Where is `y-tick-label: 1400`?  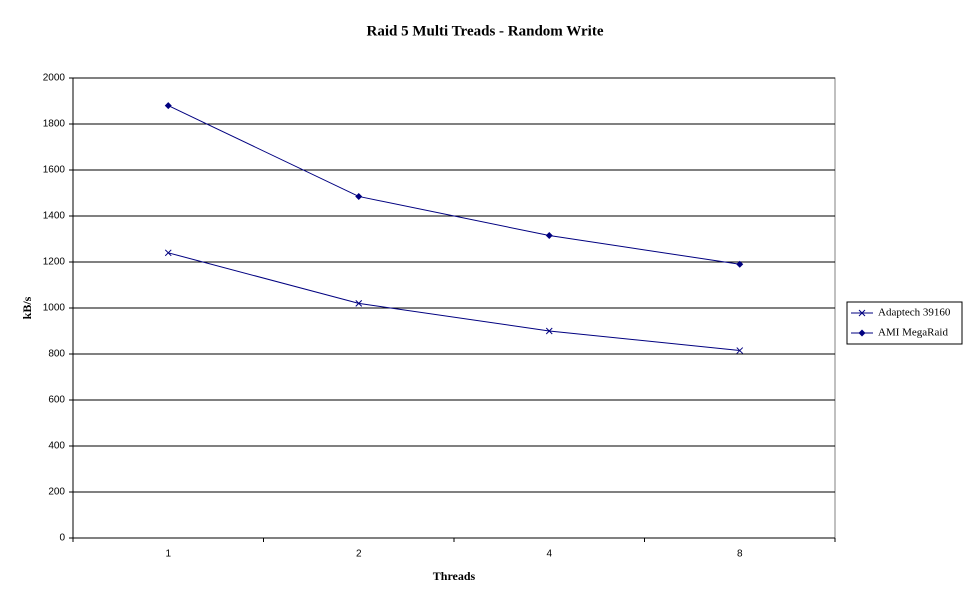
y-tick-label: 1400 is located at coordinates (54, 216).